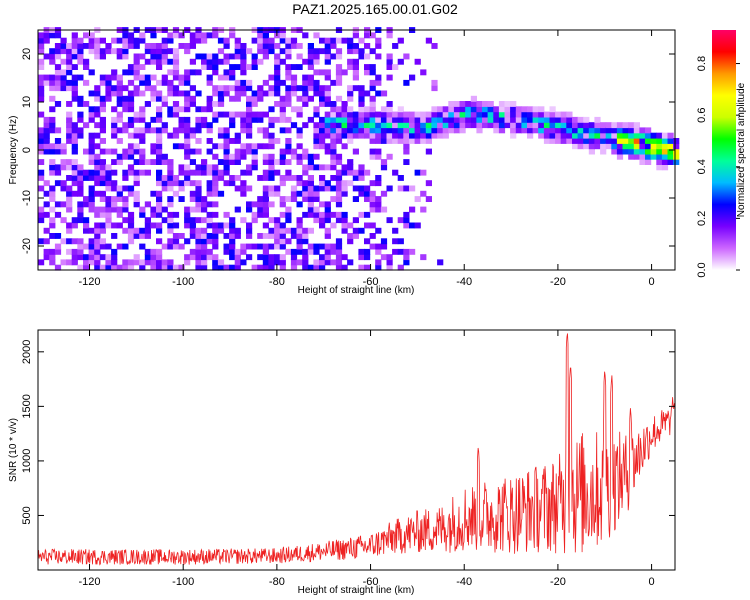 The image size is (750, 600). I want to click on snr-y-tick-label: 1500, so click(27, 406).